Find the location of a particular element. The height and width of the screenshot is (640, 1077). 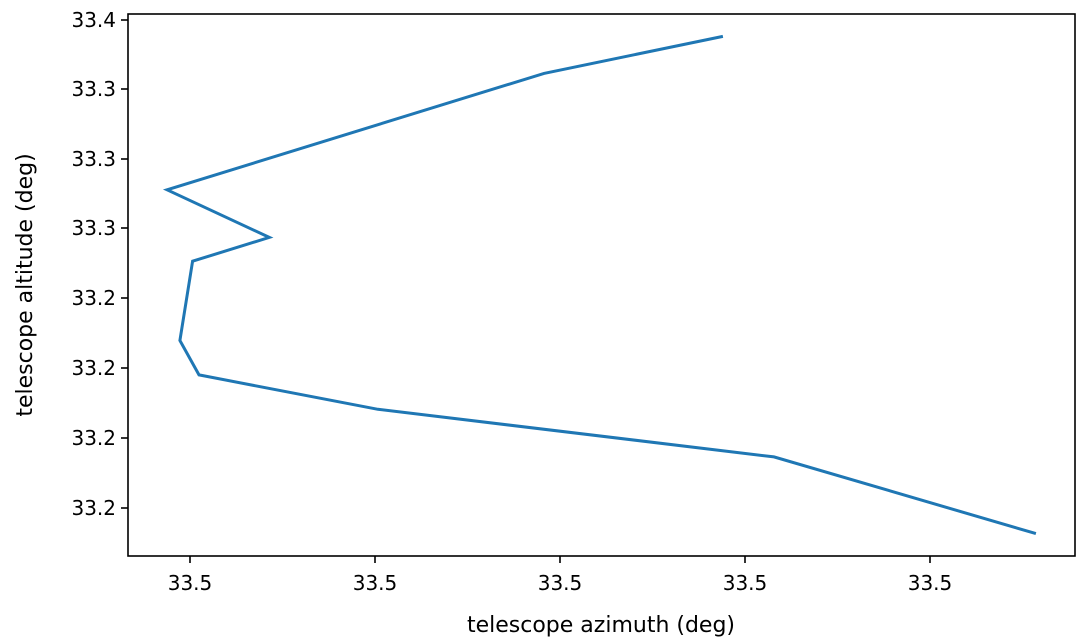

x-axis-ticks: 33.5 33.5 33.5 33.5 33.5 is located at coordinates (560, 575).